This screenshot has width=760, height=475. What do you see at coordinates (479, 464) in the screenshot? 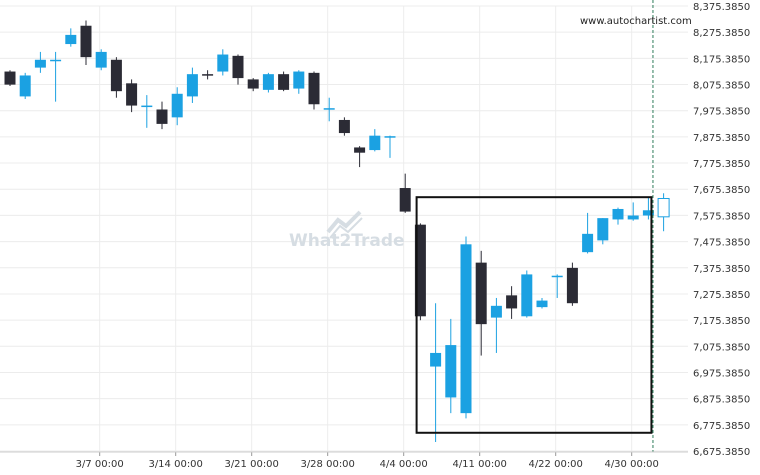
I see `x-tick-label: 4/11 00:00` at bounding box center [479, 464].